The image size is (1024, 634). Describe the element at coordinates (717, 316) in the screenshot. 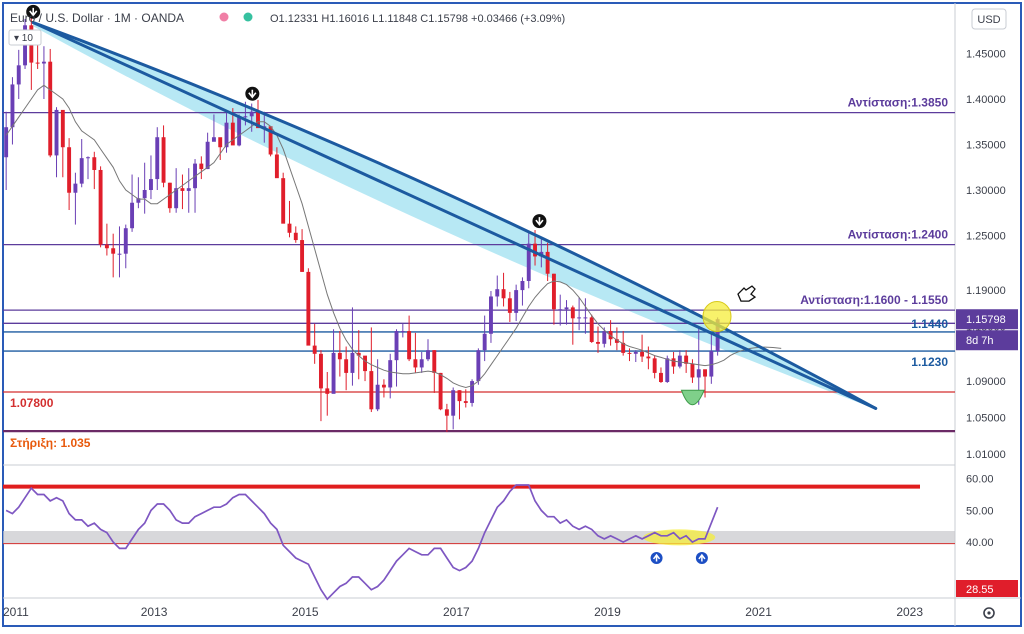

I see `breakout-highlight` at that location.